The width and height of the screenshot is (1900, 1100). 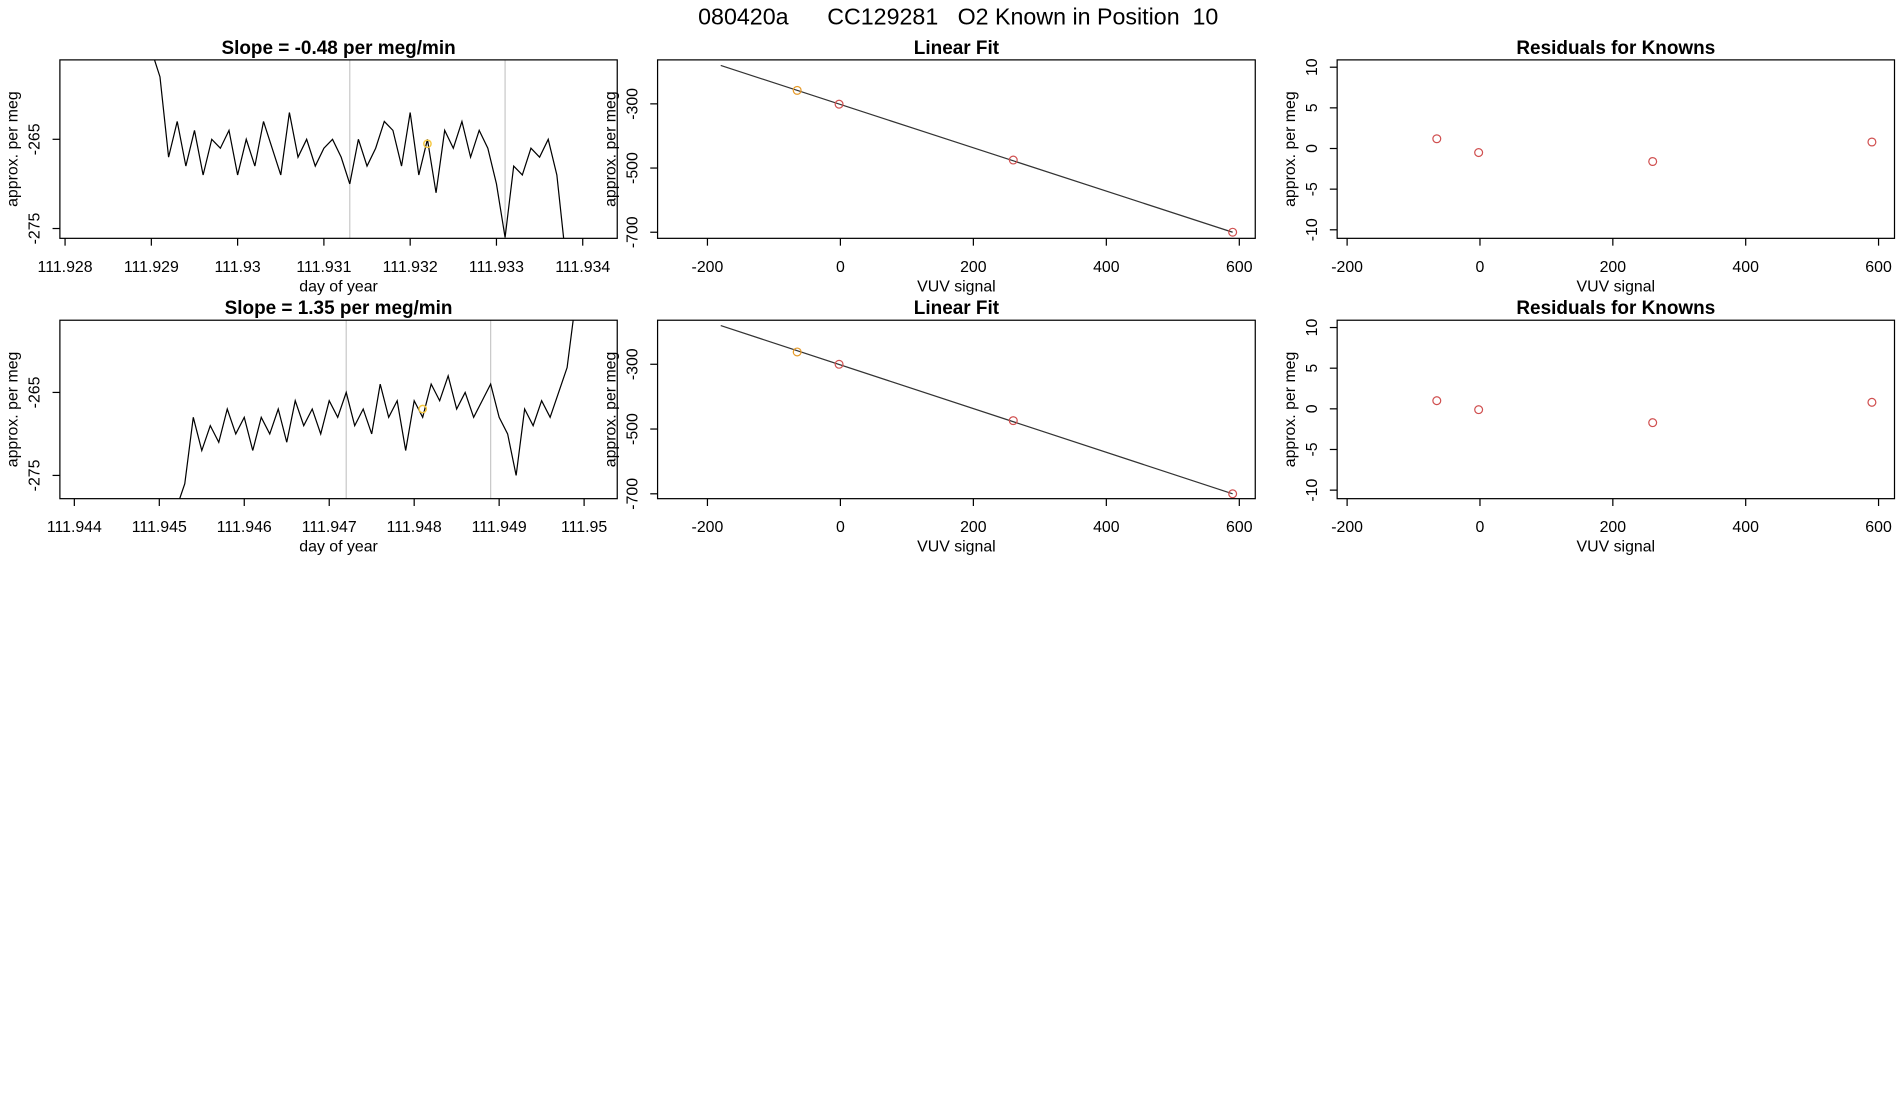 I want to click on x-tick-label: 111.946, so click(x=244, y=527).